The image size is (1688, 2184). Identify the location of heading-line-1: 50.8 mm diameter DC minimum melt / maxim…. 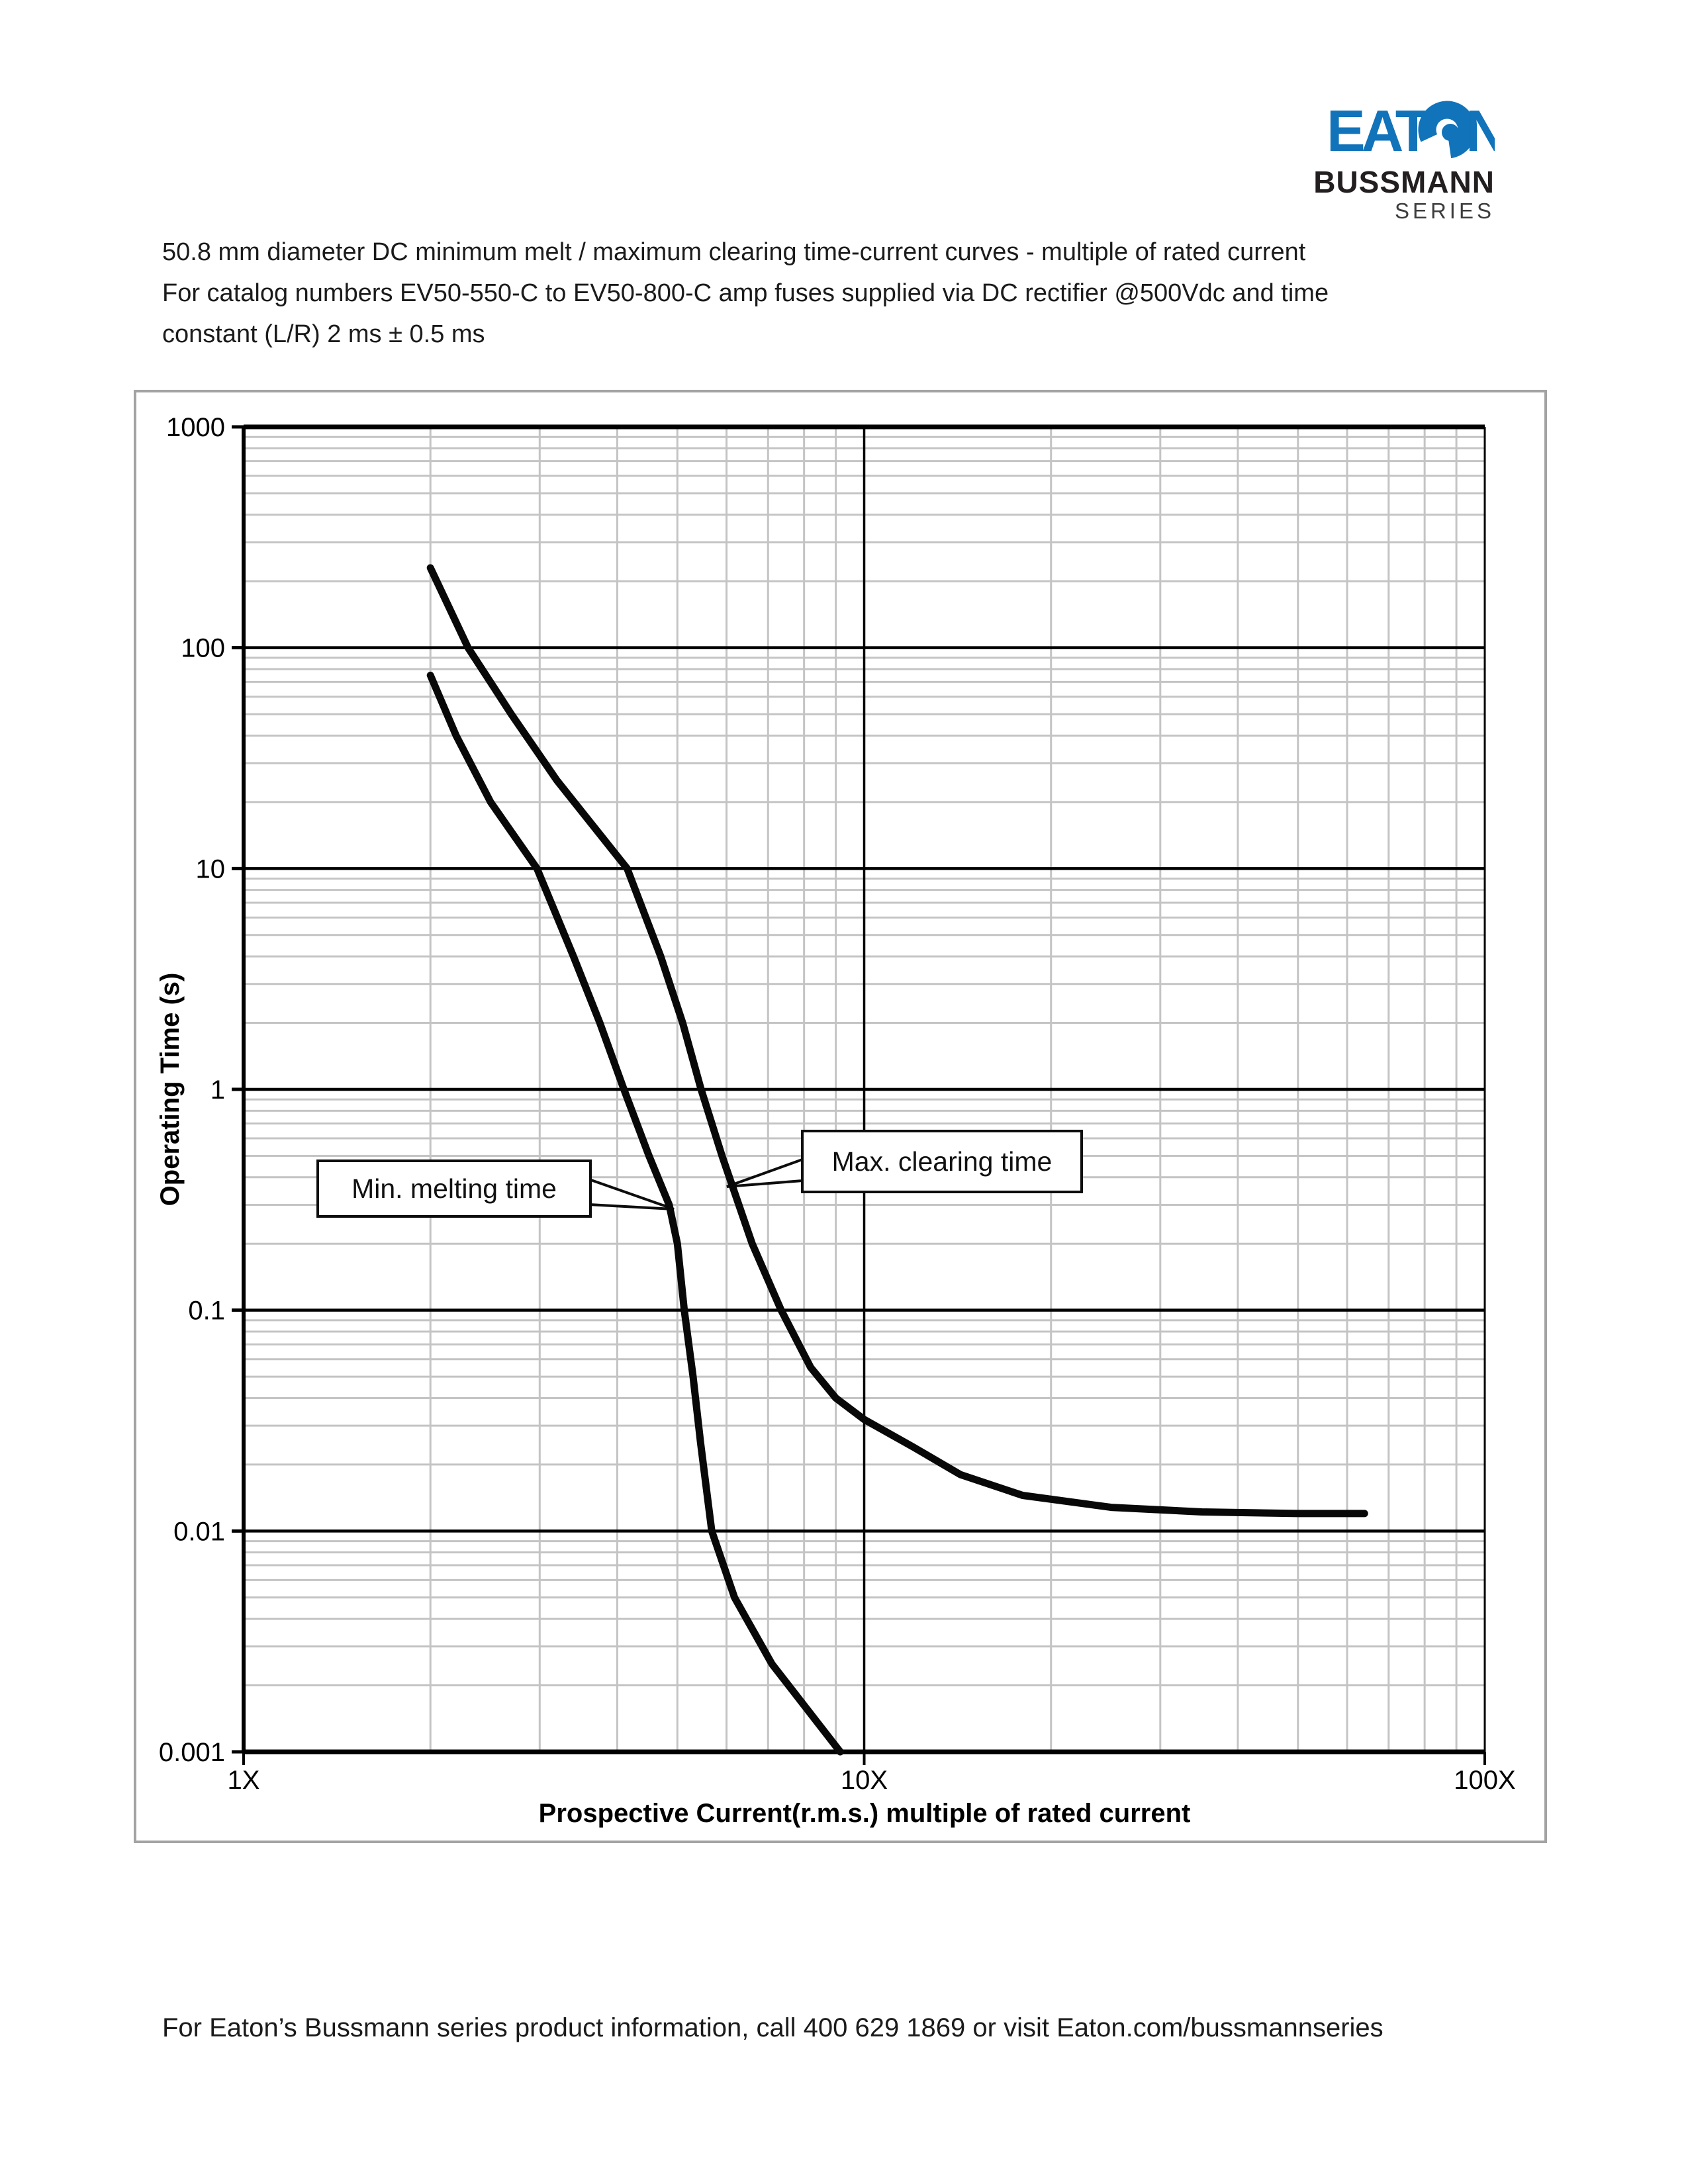
(734, 252).